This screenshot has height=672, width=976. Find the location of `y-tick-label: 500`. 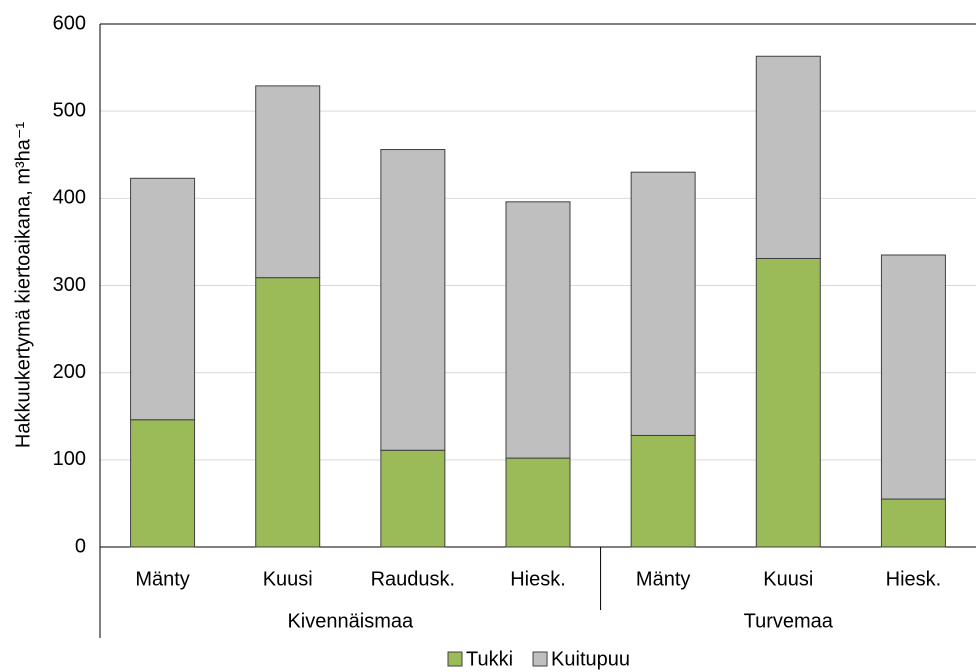

y-tick-label: 500 is located at coordinates (69, 110).